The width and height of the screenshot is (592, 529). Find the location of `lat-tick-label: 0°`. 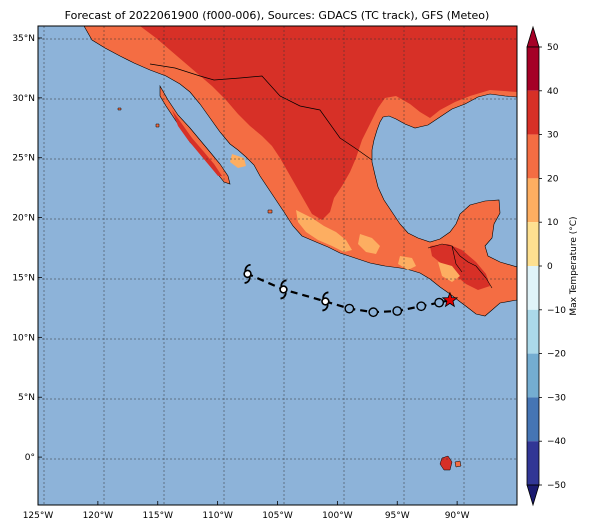

lat-tick-label: 0° is located at coordinates (30, 458).